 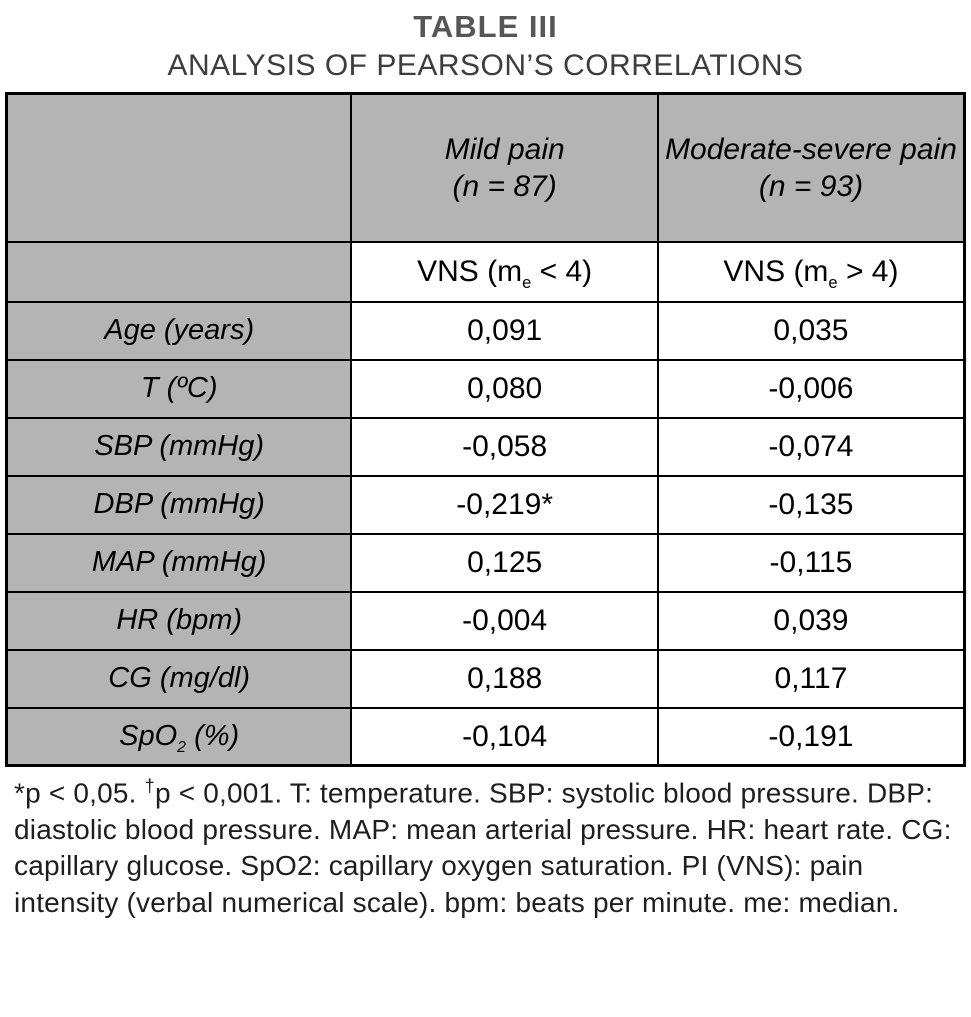 What do you see at coordinates (179, 504) in the screenshot?
I see `row-label: DBP (mmHg)` at bounding box center [179, 504].